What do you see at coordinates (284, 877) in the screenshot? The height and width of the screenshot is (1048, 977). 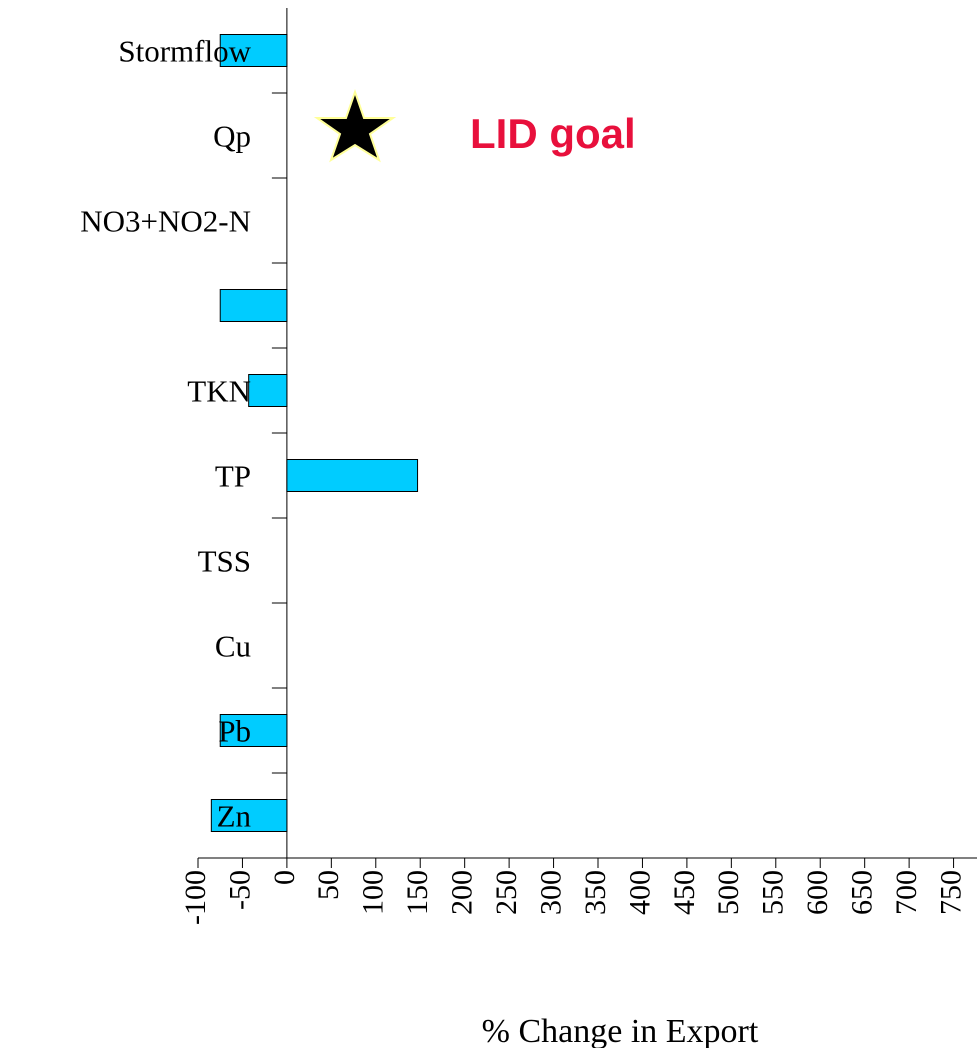 I see `x-tick-label: 0` at bounding box center [284, 877].